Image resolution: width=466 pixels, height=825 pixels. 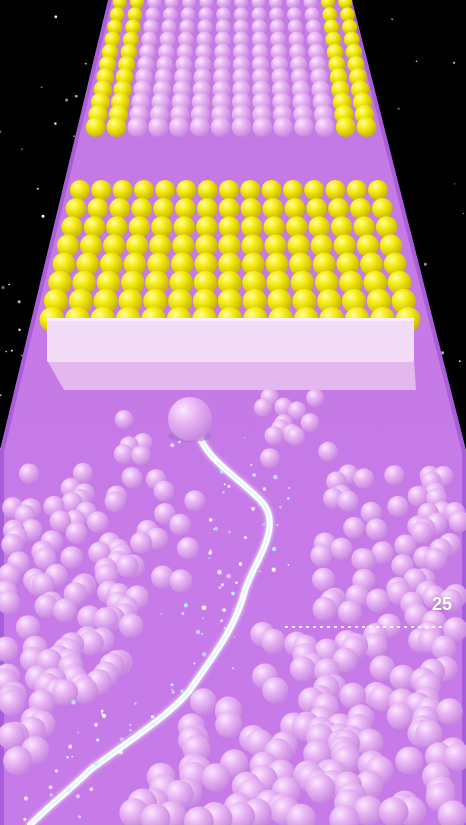 What do you see at coordinates (231, 68) in the screenshot?
I see `pink-ball-group-far` at bounding box center [231, 68].